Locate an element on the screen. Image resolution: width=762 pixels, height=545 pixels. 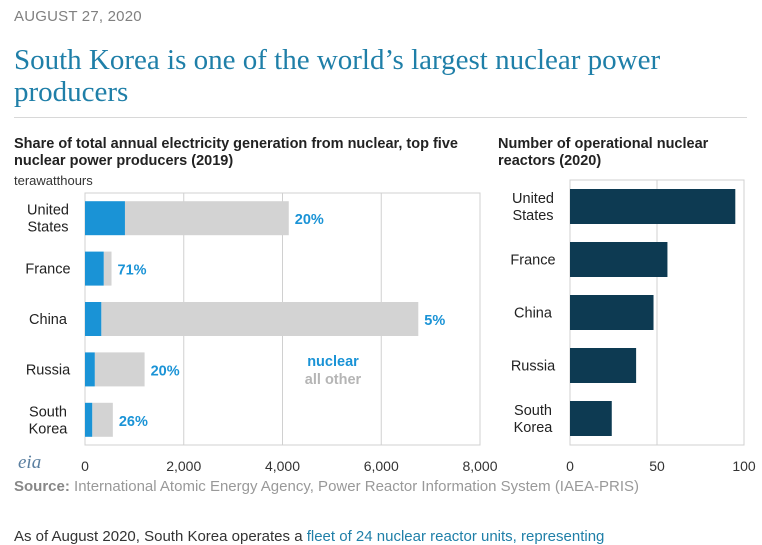
right-category-label: France is located at coordinates (532, 261).